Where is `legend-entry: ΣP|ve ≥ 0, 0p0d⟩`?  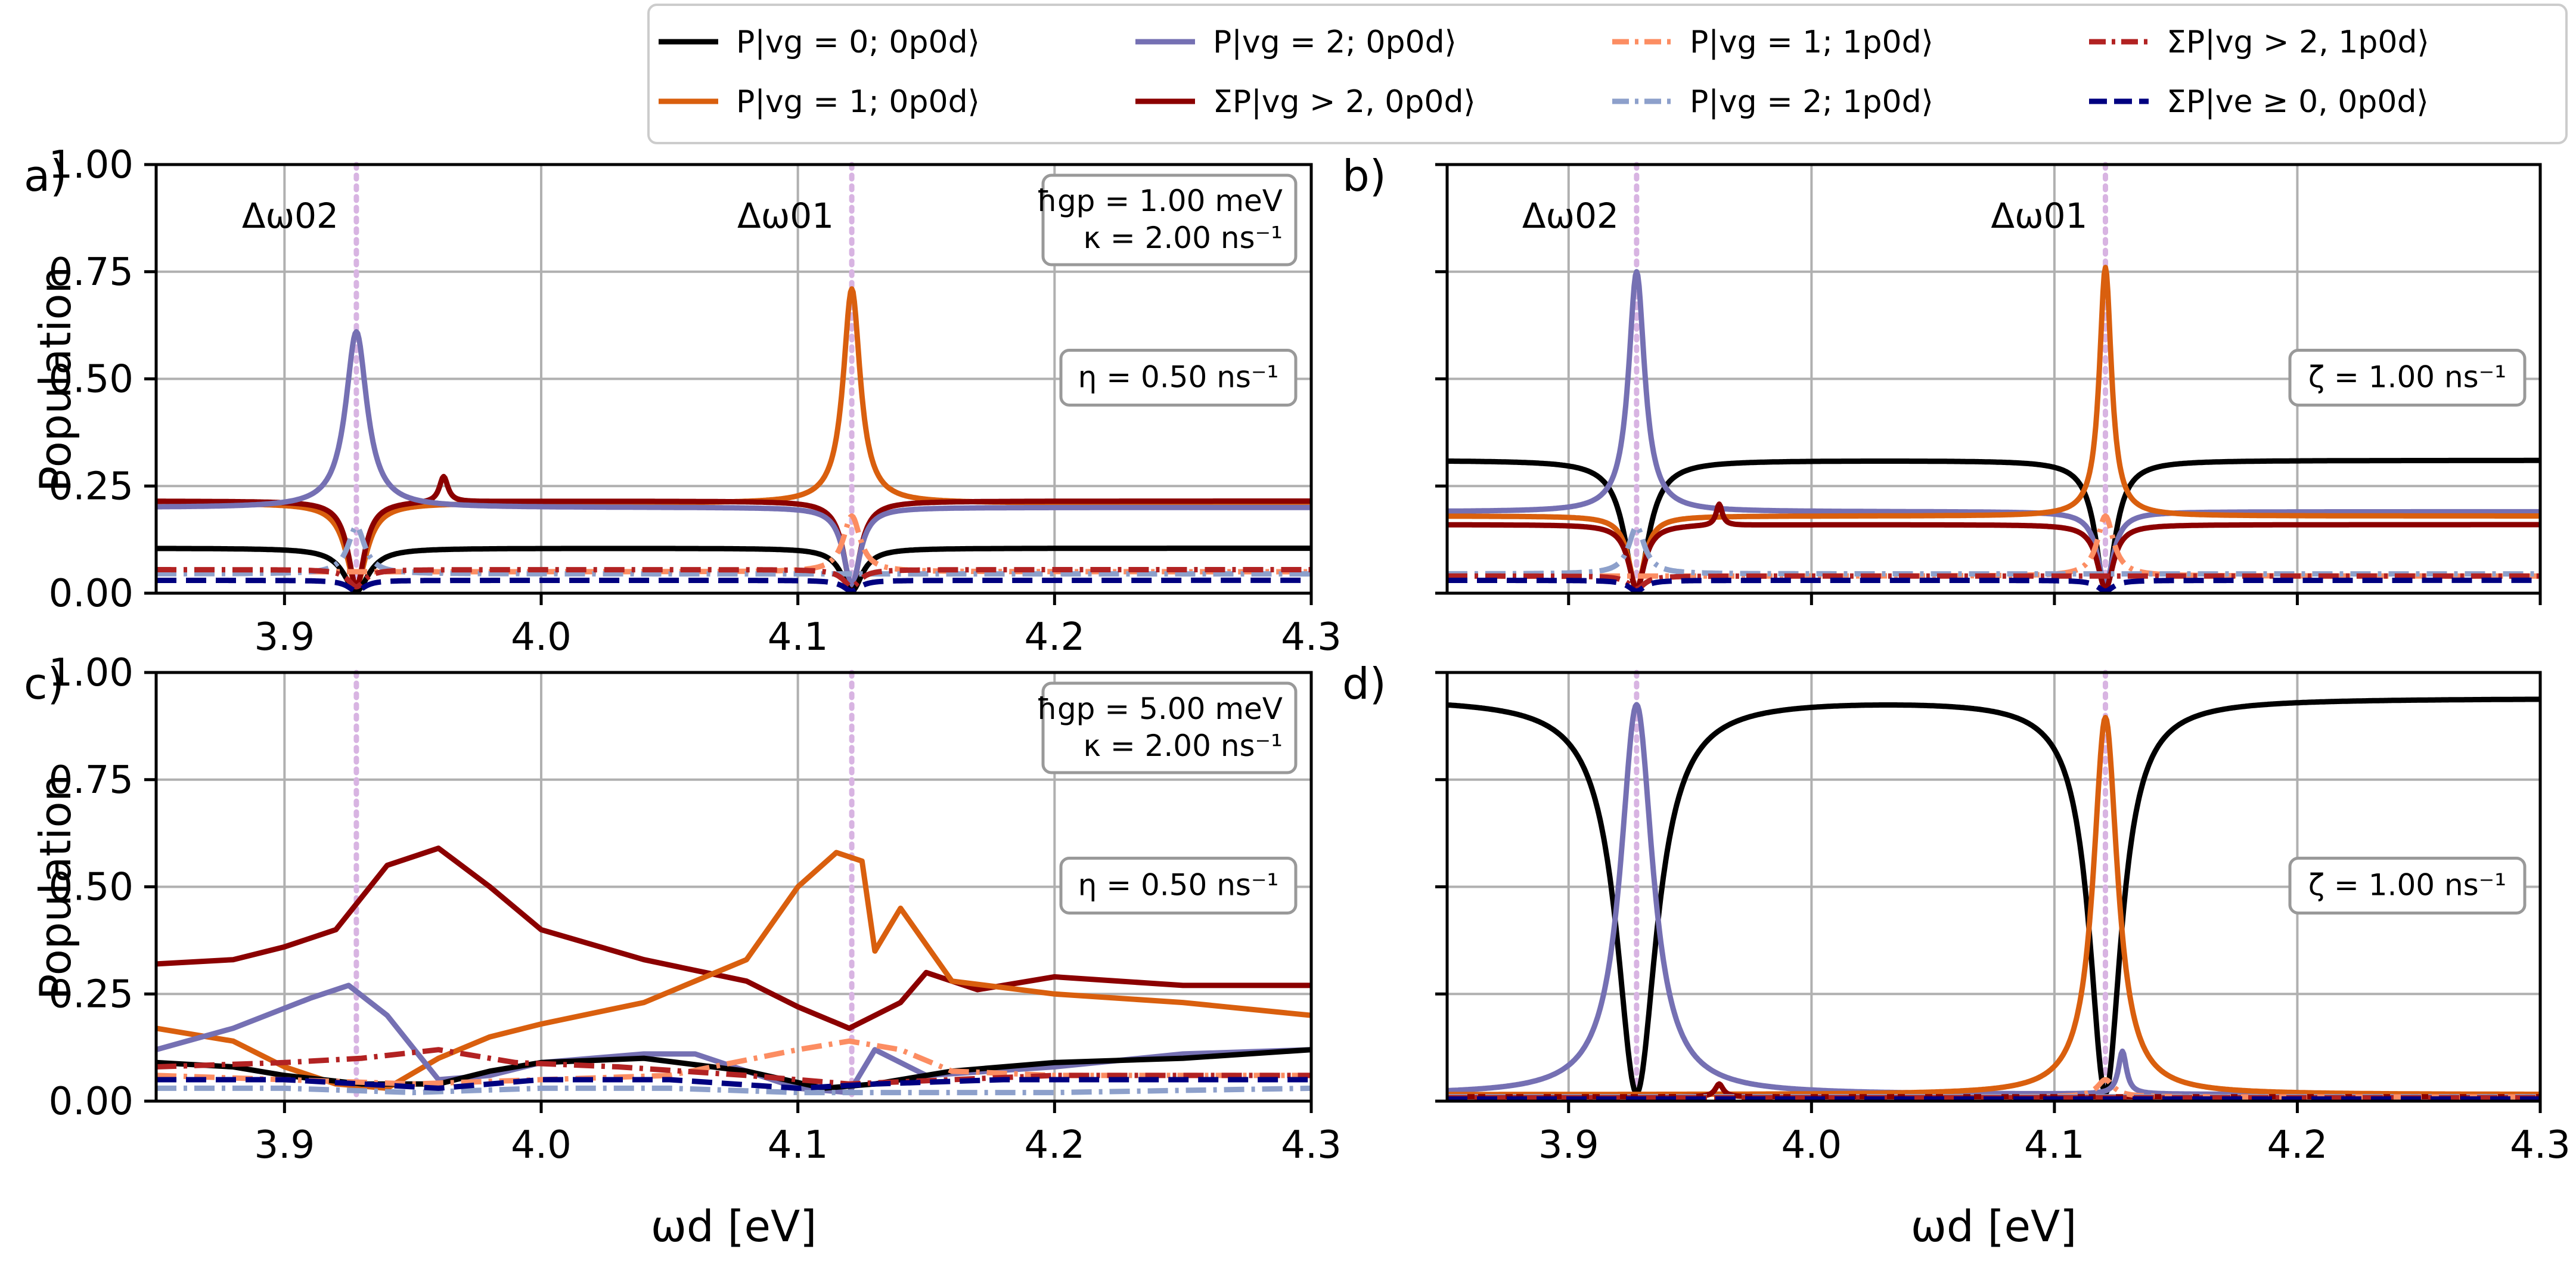 legend-entry: ΣP|ve ≥ 0, 0p0d⟩ is located at coordinates (2259, 102).